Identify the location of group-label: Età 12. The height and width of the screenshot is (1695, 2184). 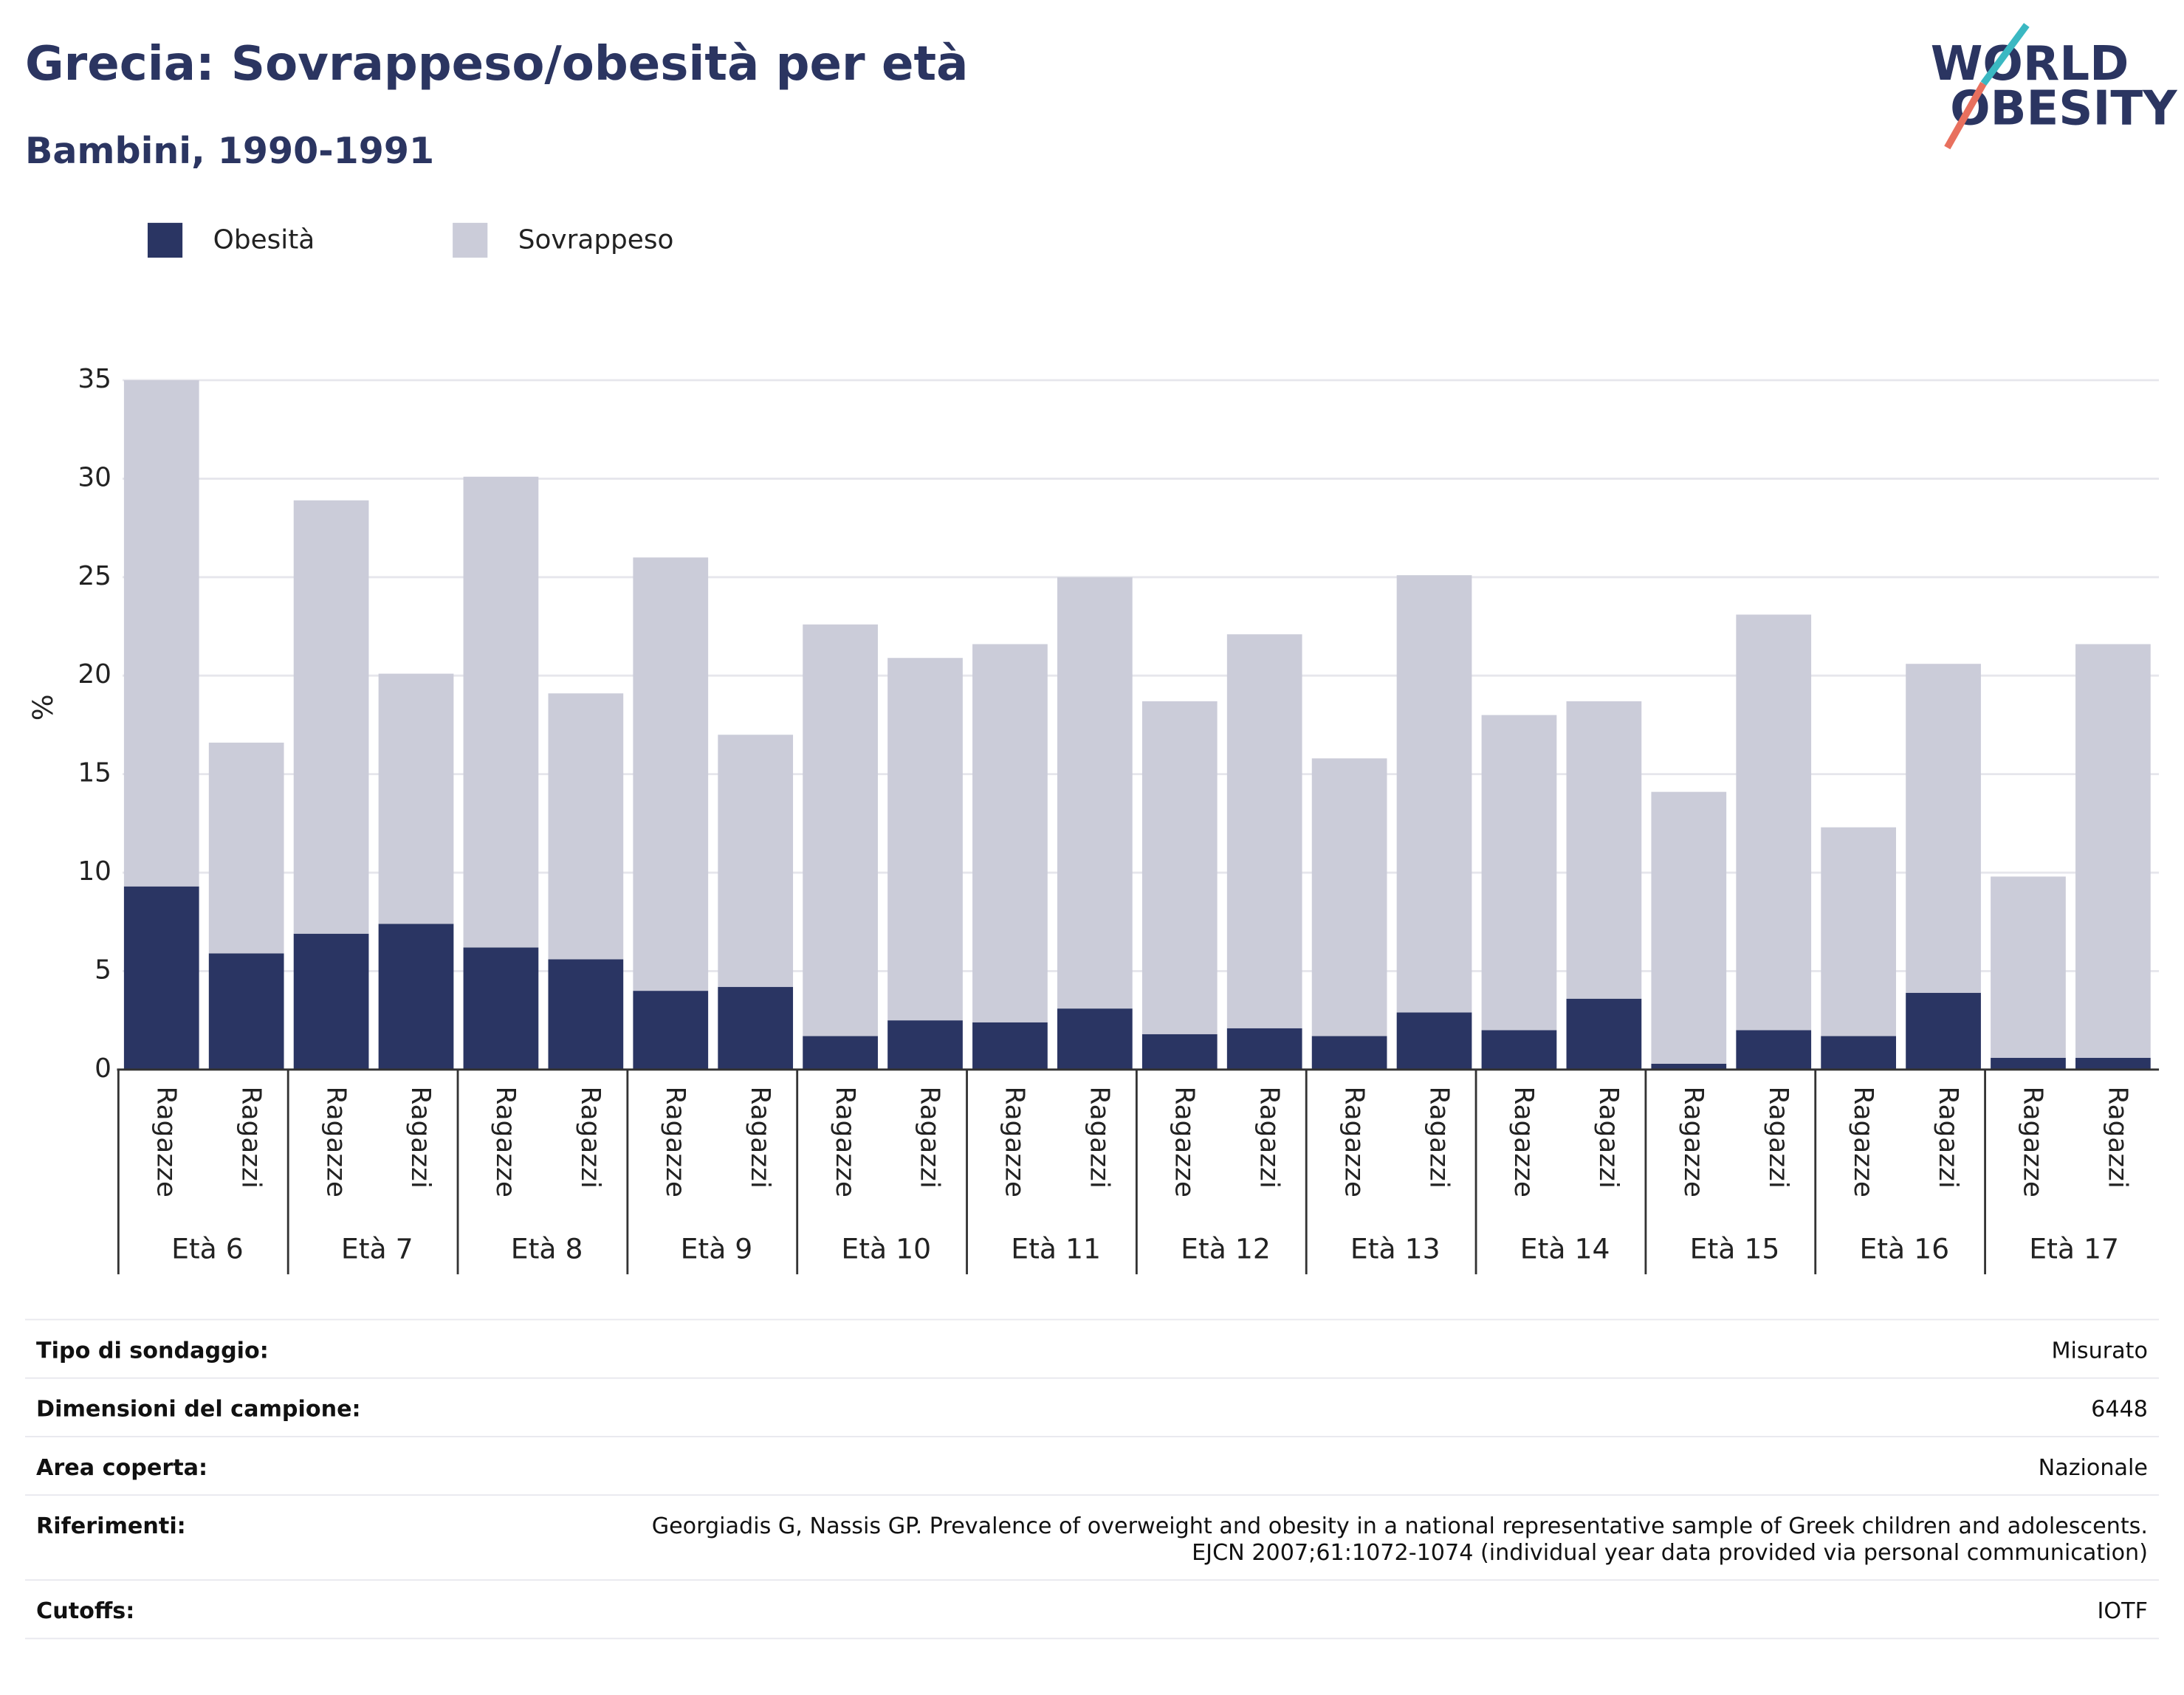
(1226, 1249).